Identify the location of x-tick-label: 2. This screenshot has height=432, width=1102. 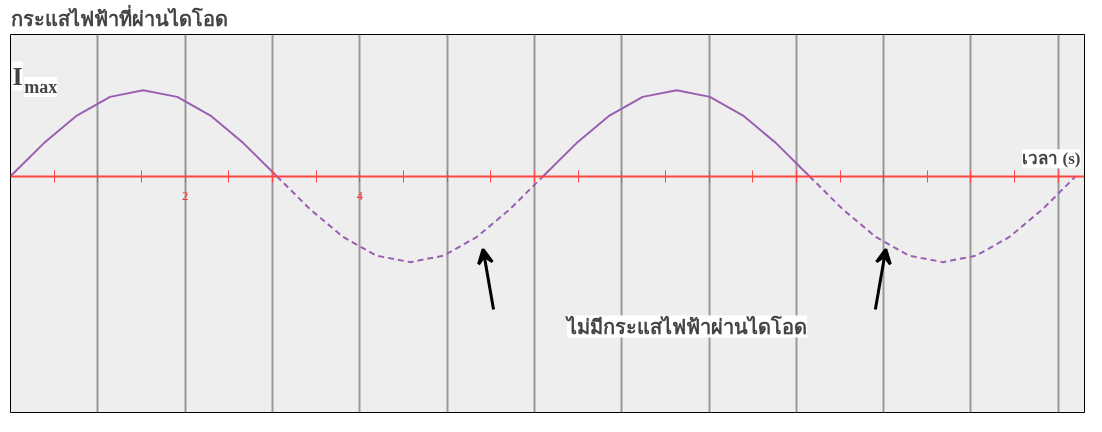
(185, 196).